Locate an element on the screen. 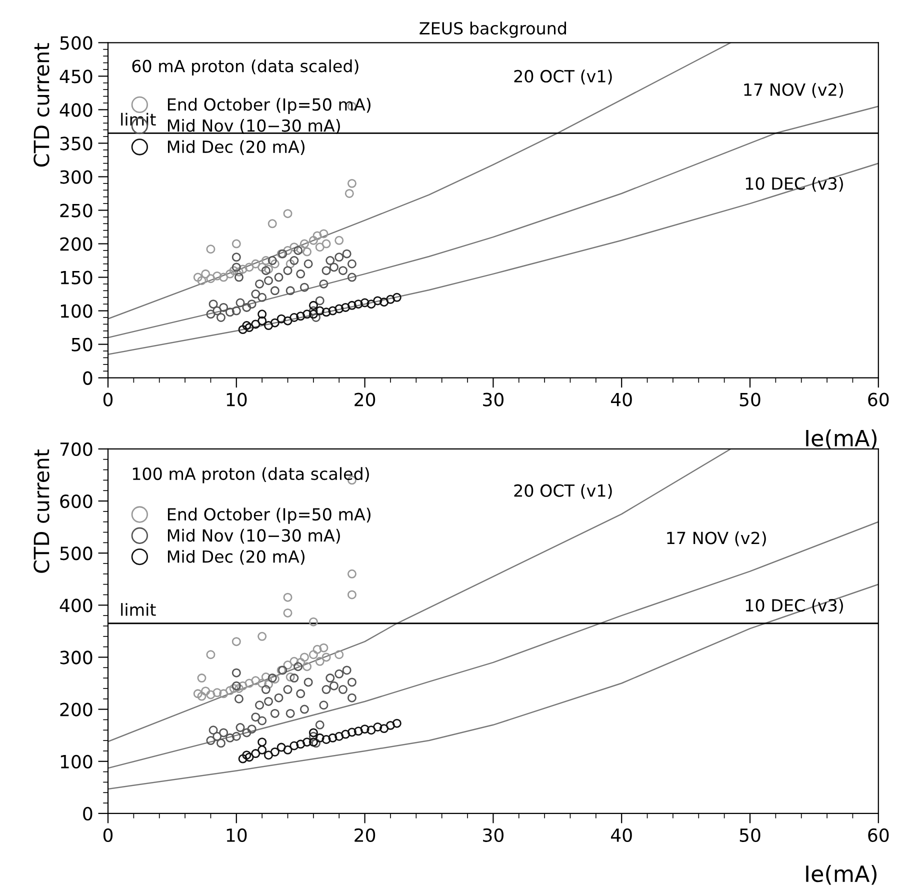 The image size is (900, 889). y-tick-label: 50 is located at coordinates (82, 345).